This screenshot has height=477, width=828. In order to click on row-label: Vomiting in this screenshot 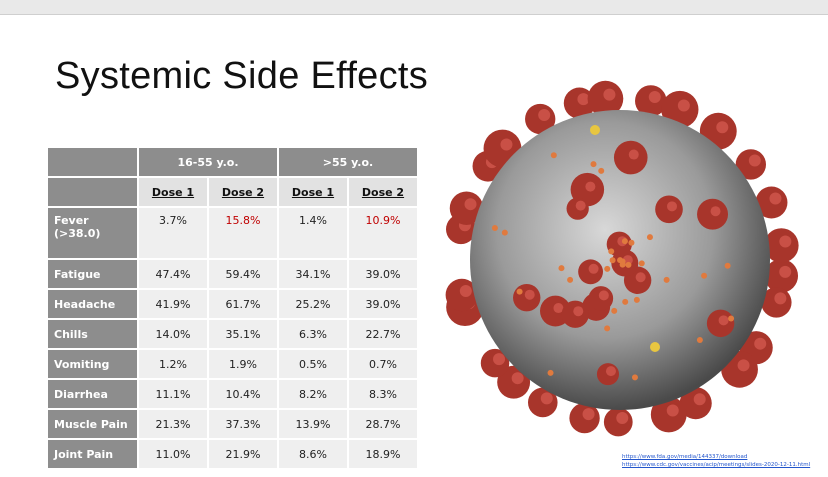, I will do `click(92, 364)`.